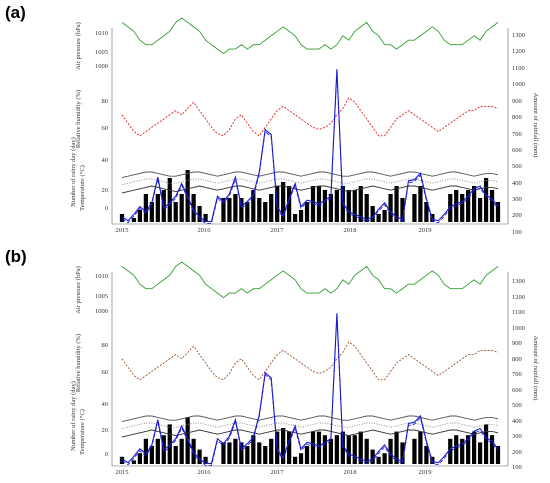 This screenshot has width=550, height=483. What do you see at coordinates (350, 472) in the screenshot?
I see `x-tick-label: 2018` at bounding box center [350, 472].